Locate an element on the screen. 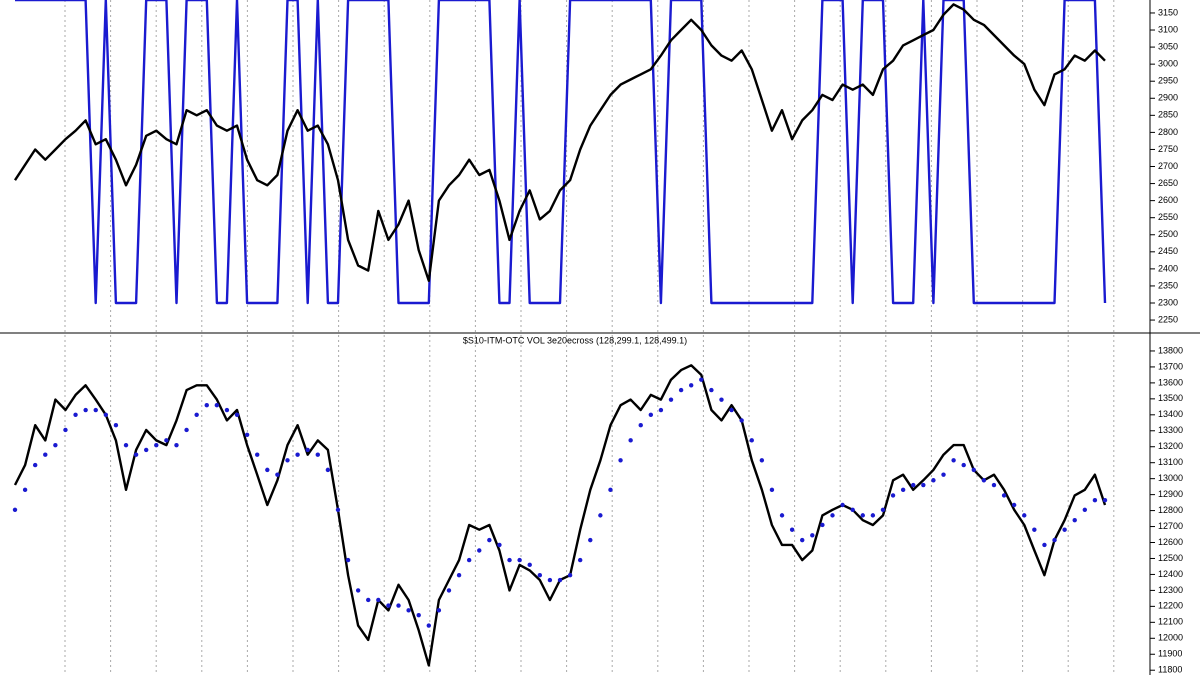 This screenshot has height=675, width=1200. y-tick-label: 13600 is located at coordinates (1170, 382).